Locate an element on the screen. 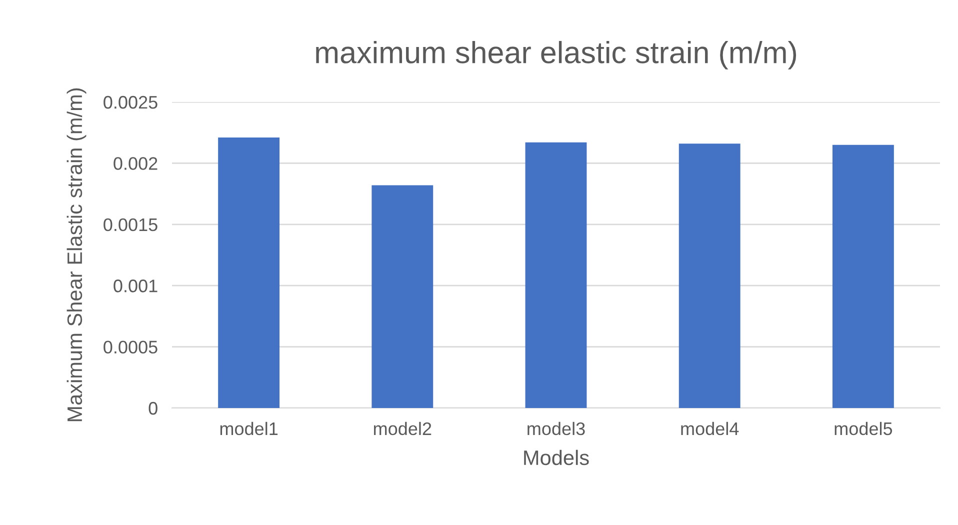 The width and height of the screenshot is (958, 525). y-tick-label: 0.0025 is located at coordinates (131, 102).